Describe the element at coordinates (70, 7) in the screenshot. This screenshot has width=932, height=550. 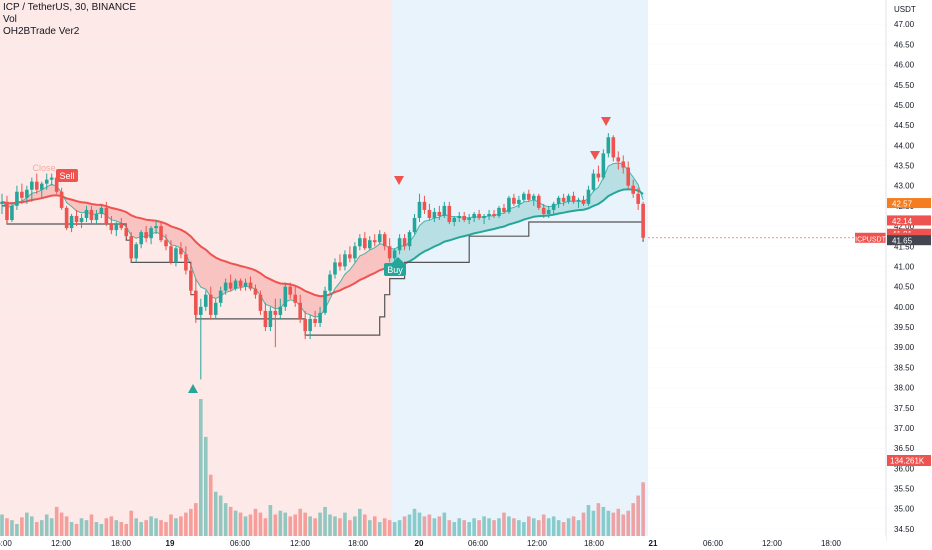
I see `symbol-title: ICP / TetherUS, 30, BINANCE` at that location.